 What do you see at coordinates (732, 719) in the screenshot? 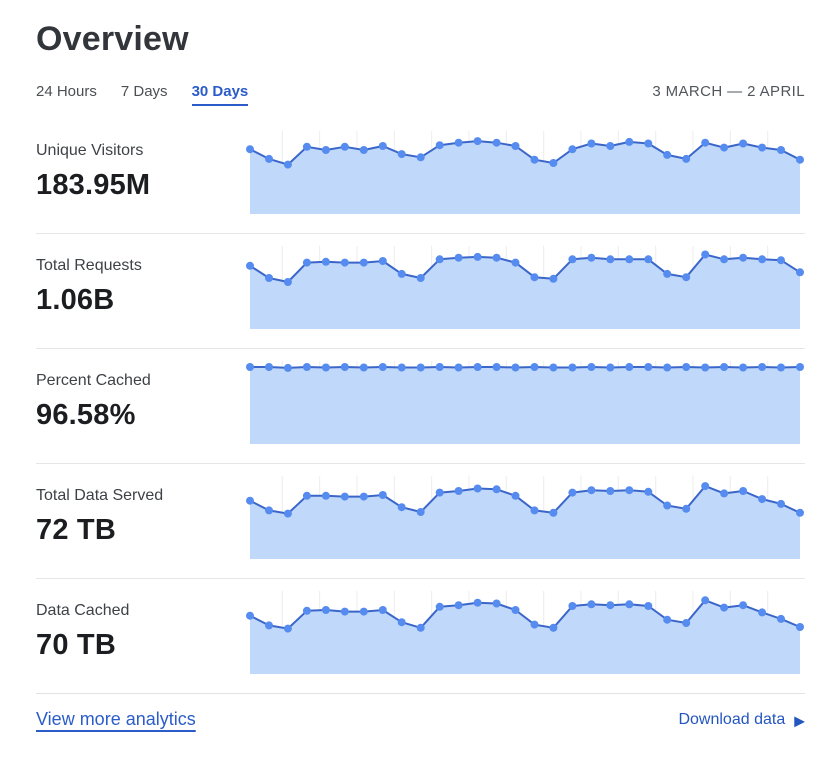
I see `download-data-label: Download data` at bounding box center [732, 719].